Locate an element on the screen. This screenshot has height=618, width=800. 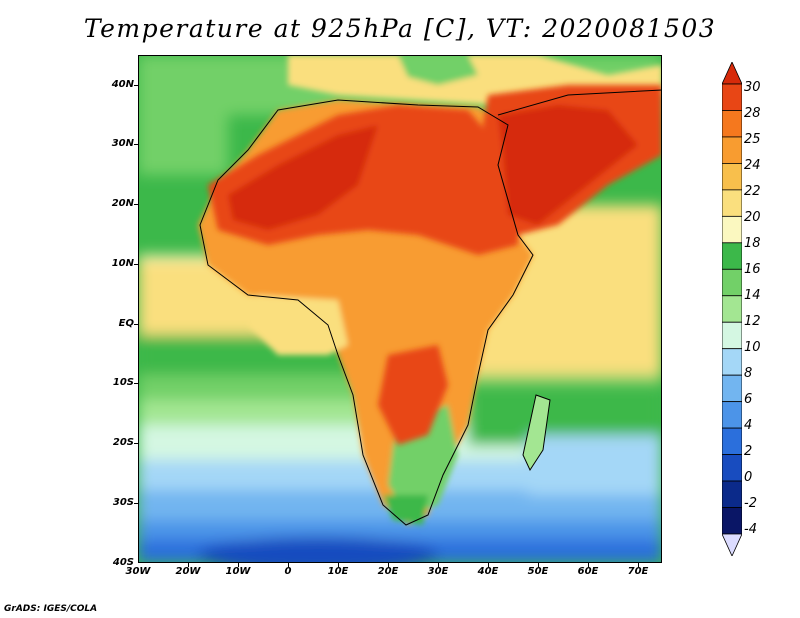
lat-label-40n: 40N is located at coordinates (122, 84).